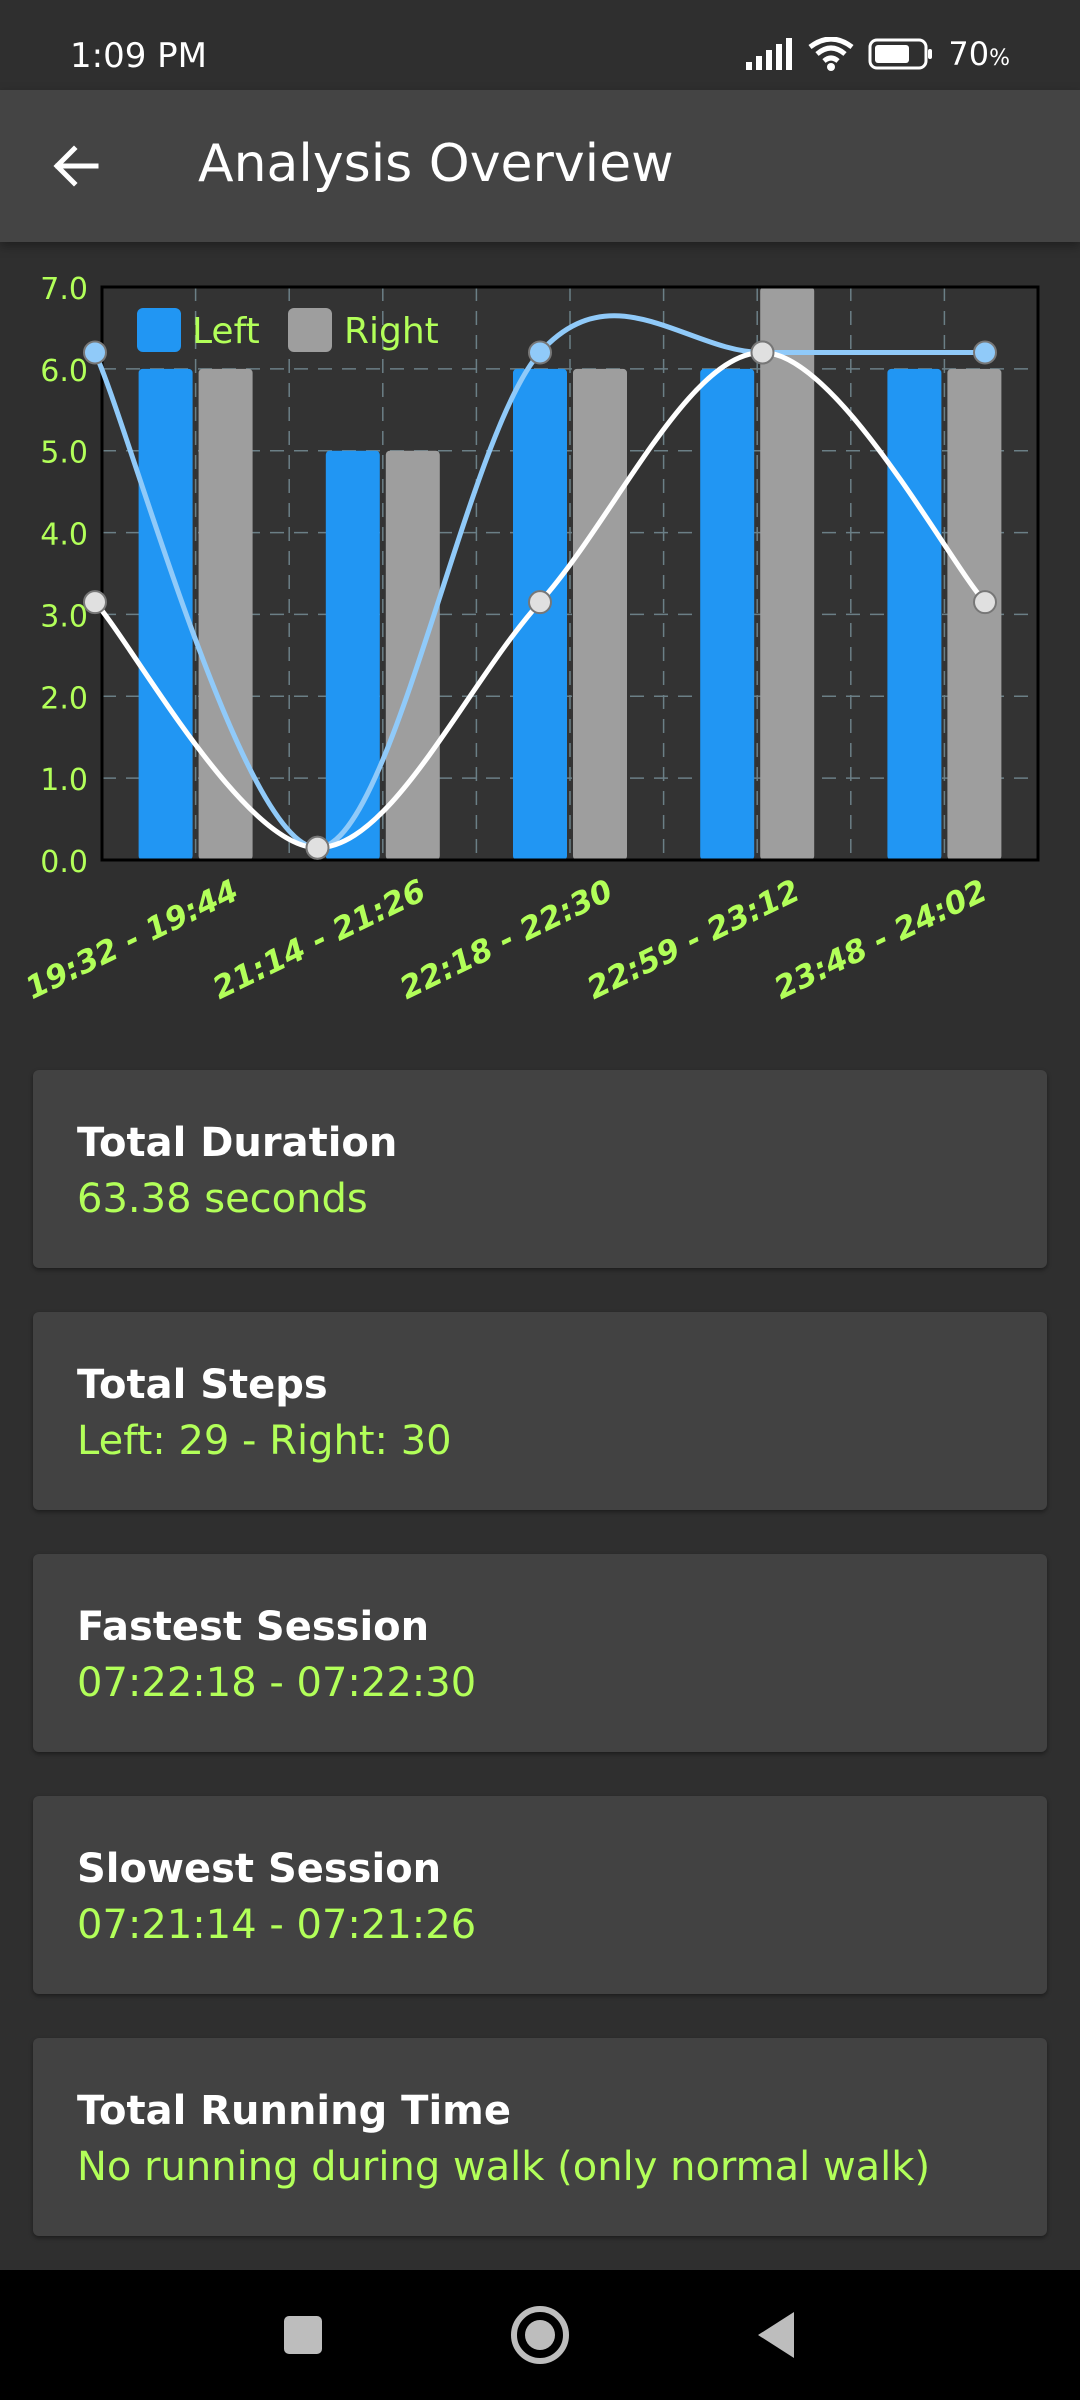 Image resolution: width=1080 pixels, height=2400 pixels. What do you see at coordinates (436, 164) in the screenshot?
I see `page-title: Analysis Overview` at bounding box center [436, 164].